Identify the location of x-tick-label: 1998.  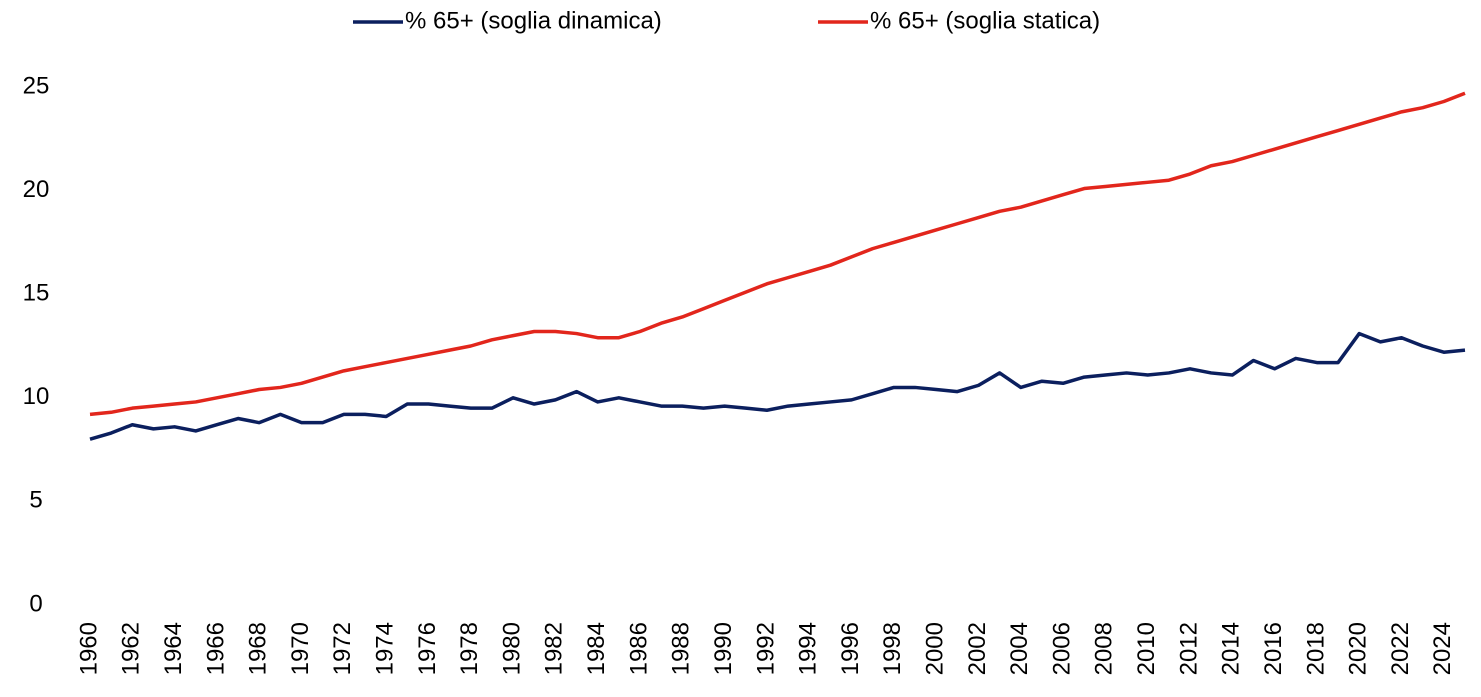
(892, 648).